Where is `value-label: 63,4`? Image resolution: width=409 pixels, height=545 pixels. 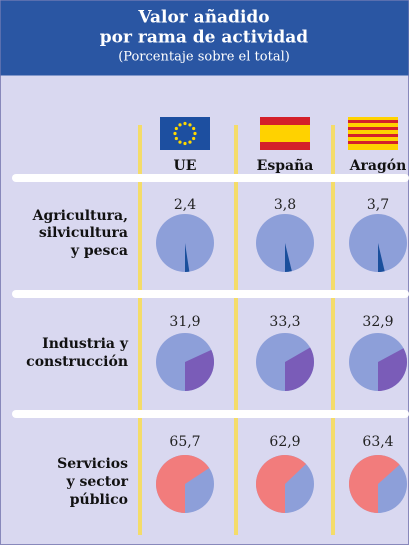 value-label: 63,4 is located at coordinates (377, 442).